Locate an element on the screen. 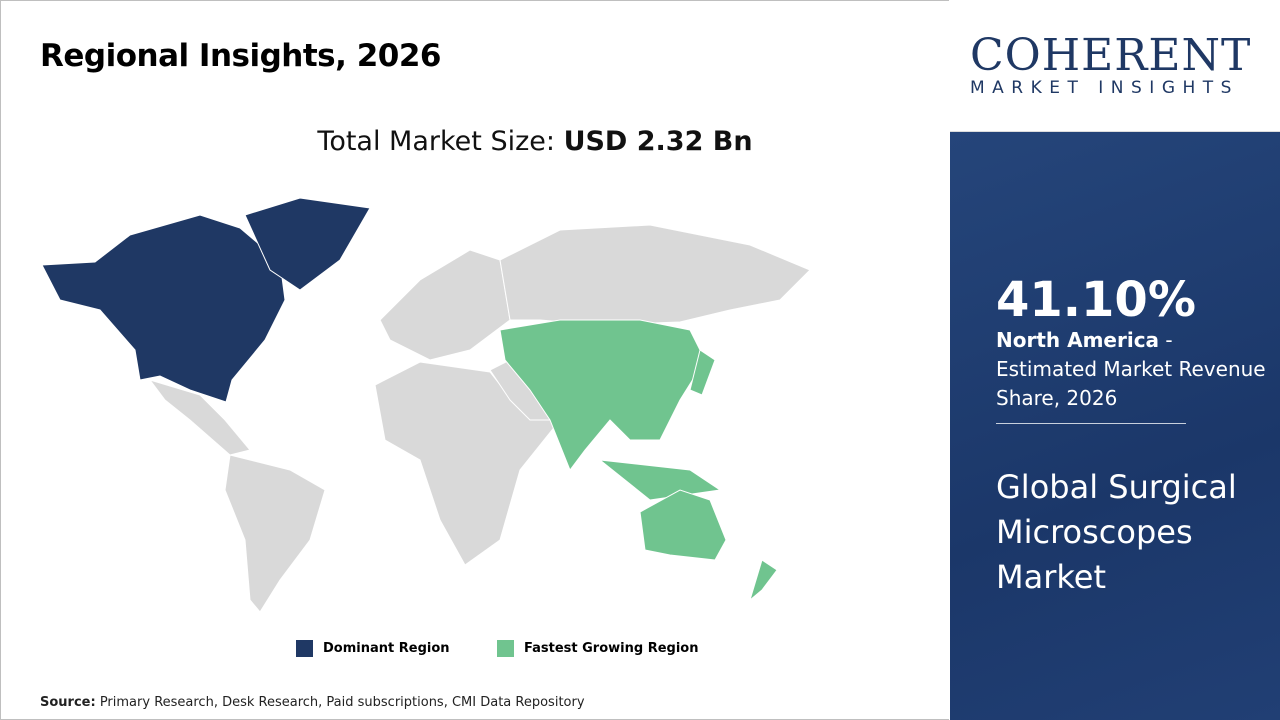 This screenshot has height=720, width=1280. legend-label: Dominant Region is located at coordinates (386, 648).